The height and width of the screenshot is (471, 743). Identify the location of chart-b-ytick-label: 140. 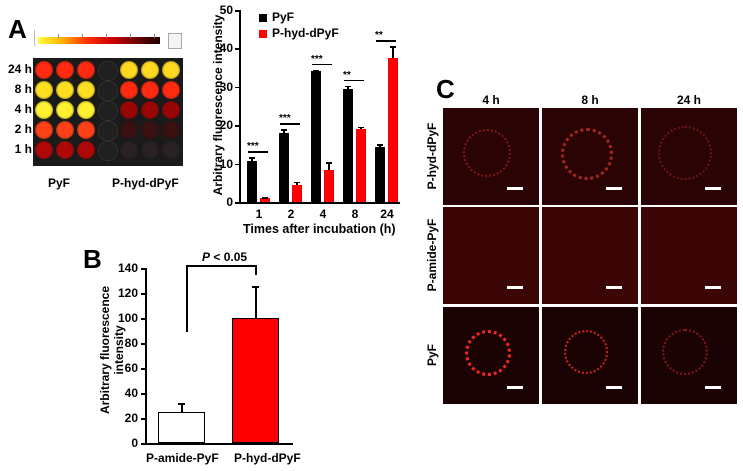
(127, 268).